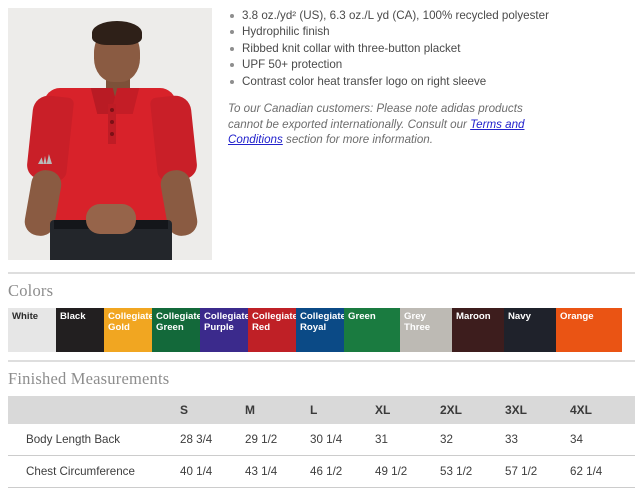  Describe the element at coordinates (342, 410) in the screenshot. I see `column-header-size: L` at that location.